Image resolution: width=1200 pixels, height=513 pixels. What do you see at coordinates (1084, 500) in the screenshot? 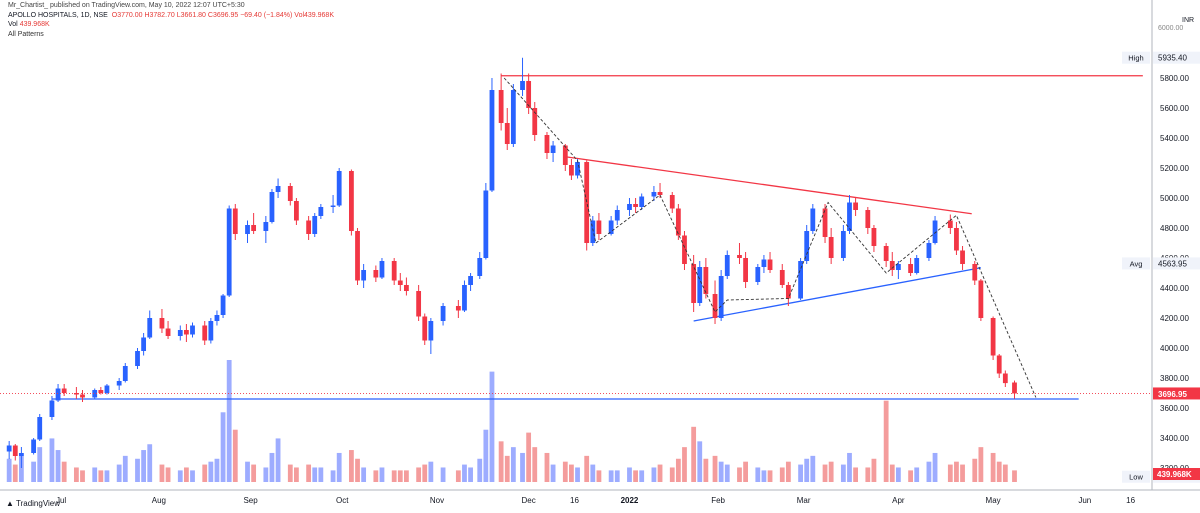
I see `time-tick-label: Jun` at bounding box center [1084, 500].